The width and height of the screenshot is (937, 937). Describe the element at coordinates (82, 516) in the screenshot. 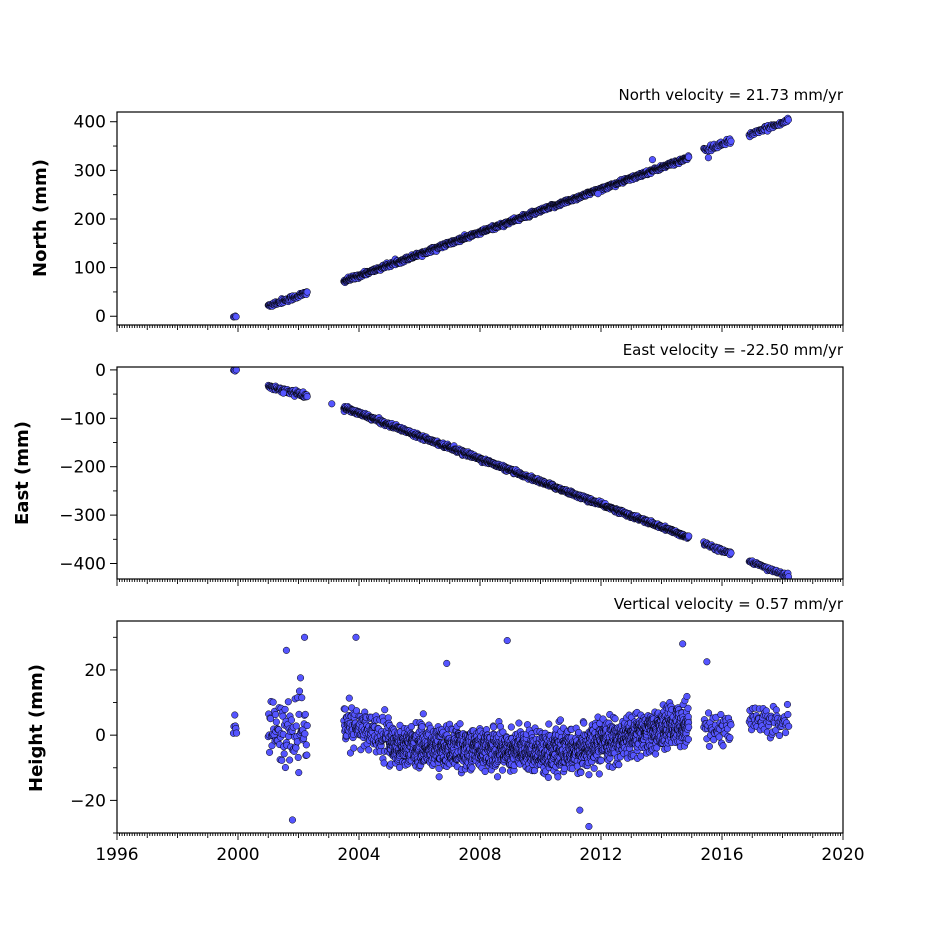

I see `y-tick-label: −300` at that location.